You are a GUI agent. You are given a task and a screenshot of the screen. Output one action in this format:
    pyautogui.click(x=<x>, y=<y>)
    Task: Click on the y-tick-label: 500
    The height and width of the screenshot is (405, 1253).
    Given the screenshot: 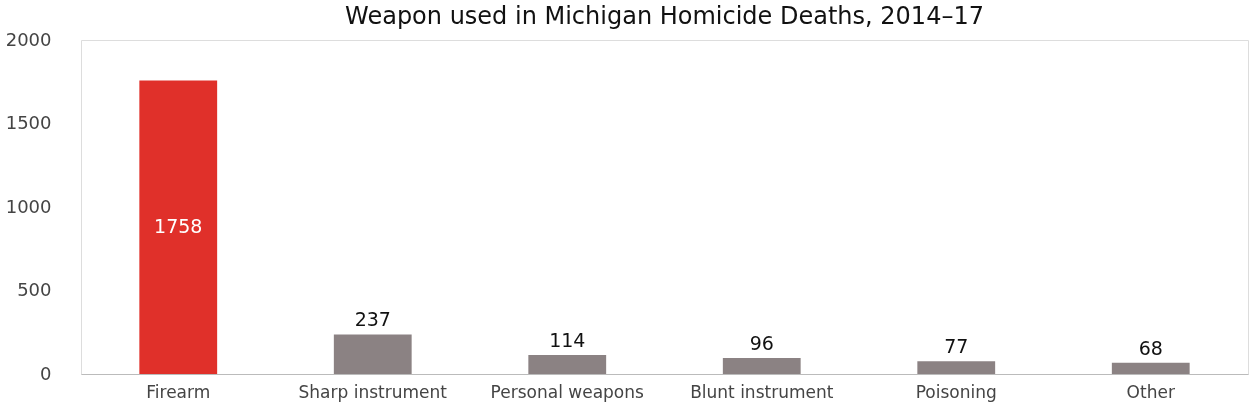 What is the action you would take?
    pyautogui.click(x=34, y=289)
    